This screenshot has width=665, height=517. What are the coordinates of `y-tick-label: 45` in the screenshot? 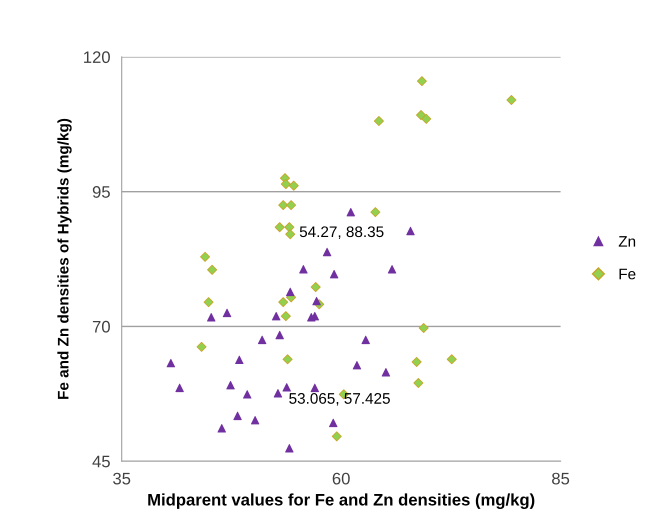 It's located at (101, 462).